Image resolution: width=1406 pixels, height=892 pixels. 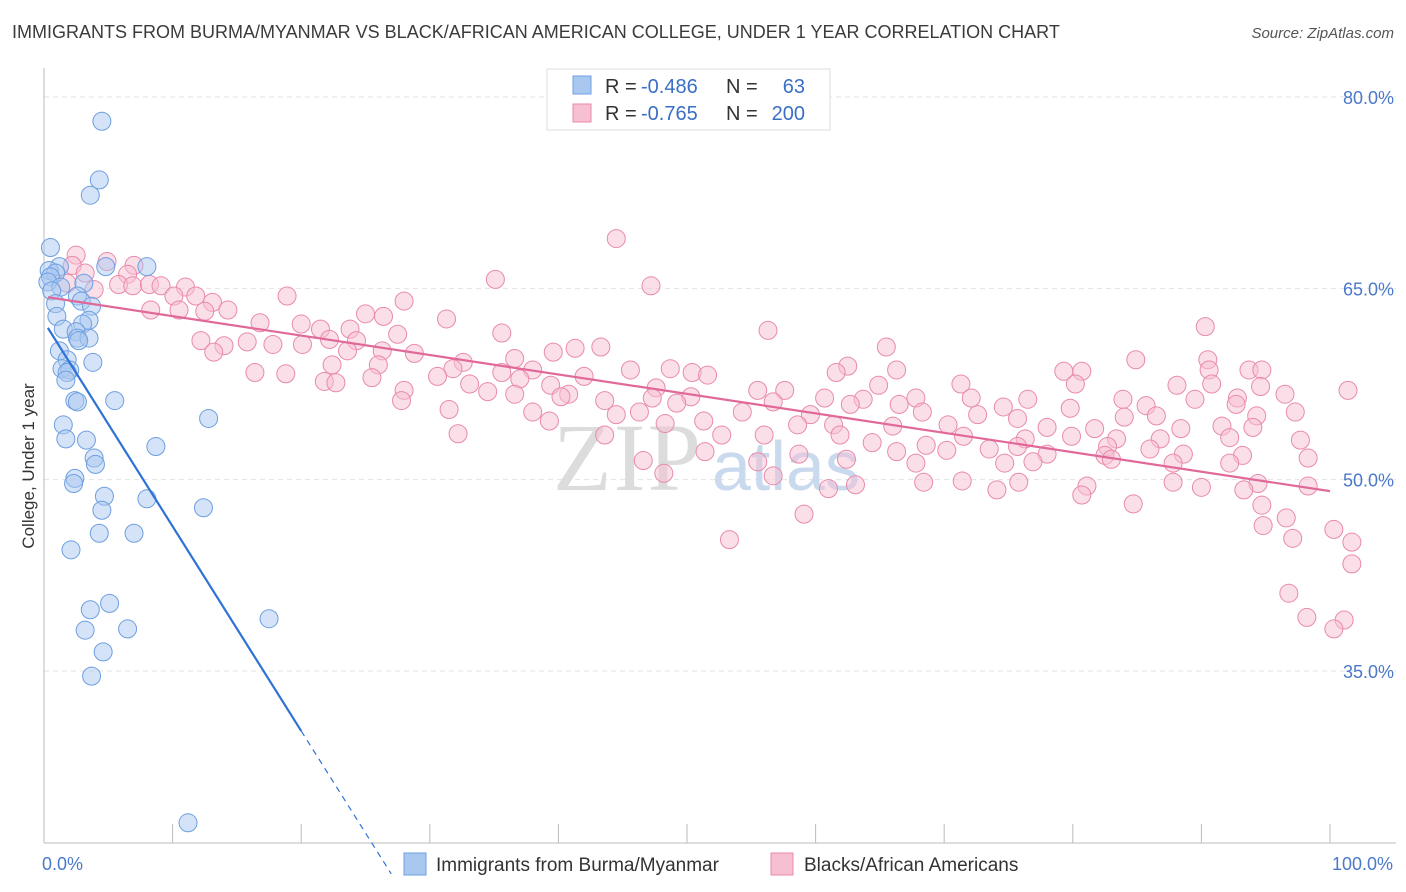 What do you see at coordinates (415, 864) in the screenshot?
I see `bottom-legend-swatch-blue` at bounding box center [415, 864].